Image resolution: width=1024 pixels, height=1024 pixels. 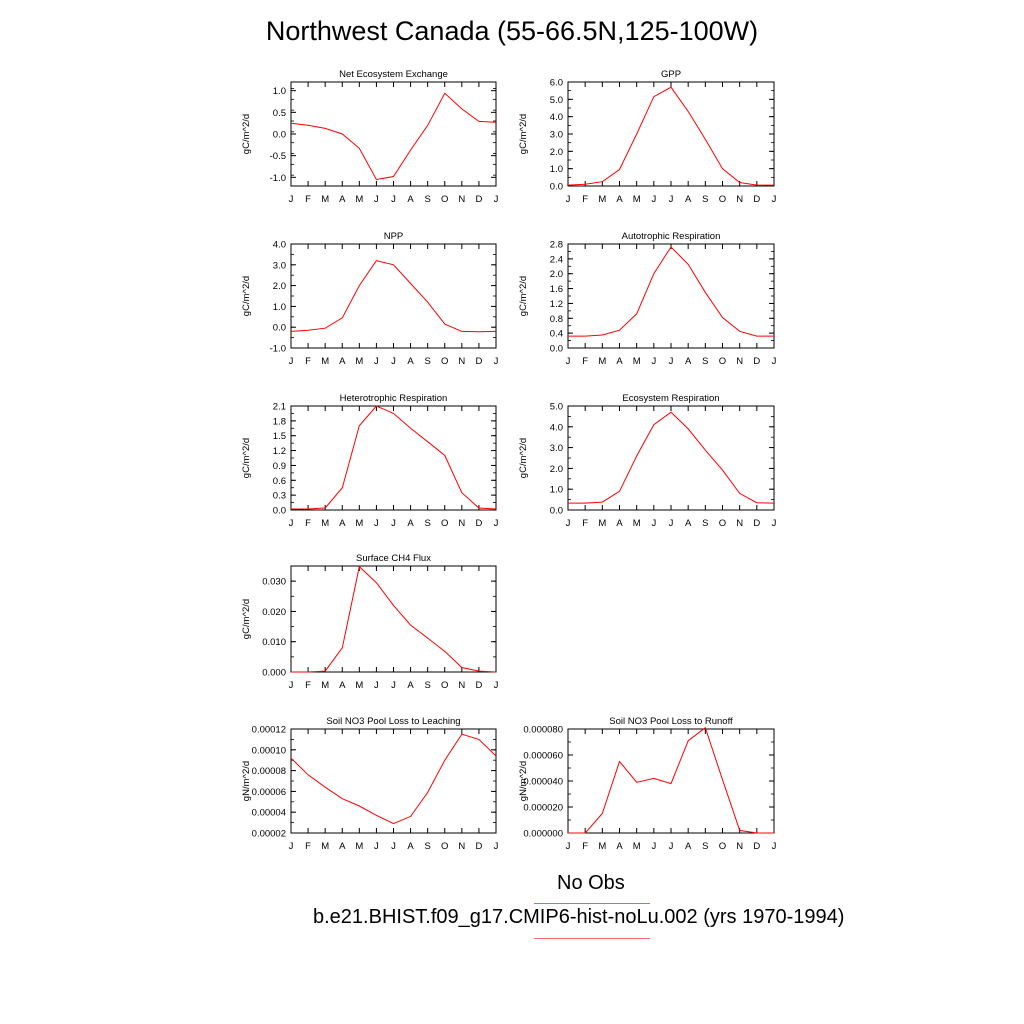 What do you see at coordinates (274, 673) in the screenshot?
I see `y-tick-label: 0.000` at bounding box center [274, 673].